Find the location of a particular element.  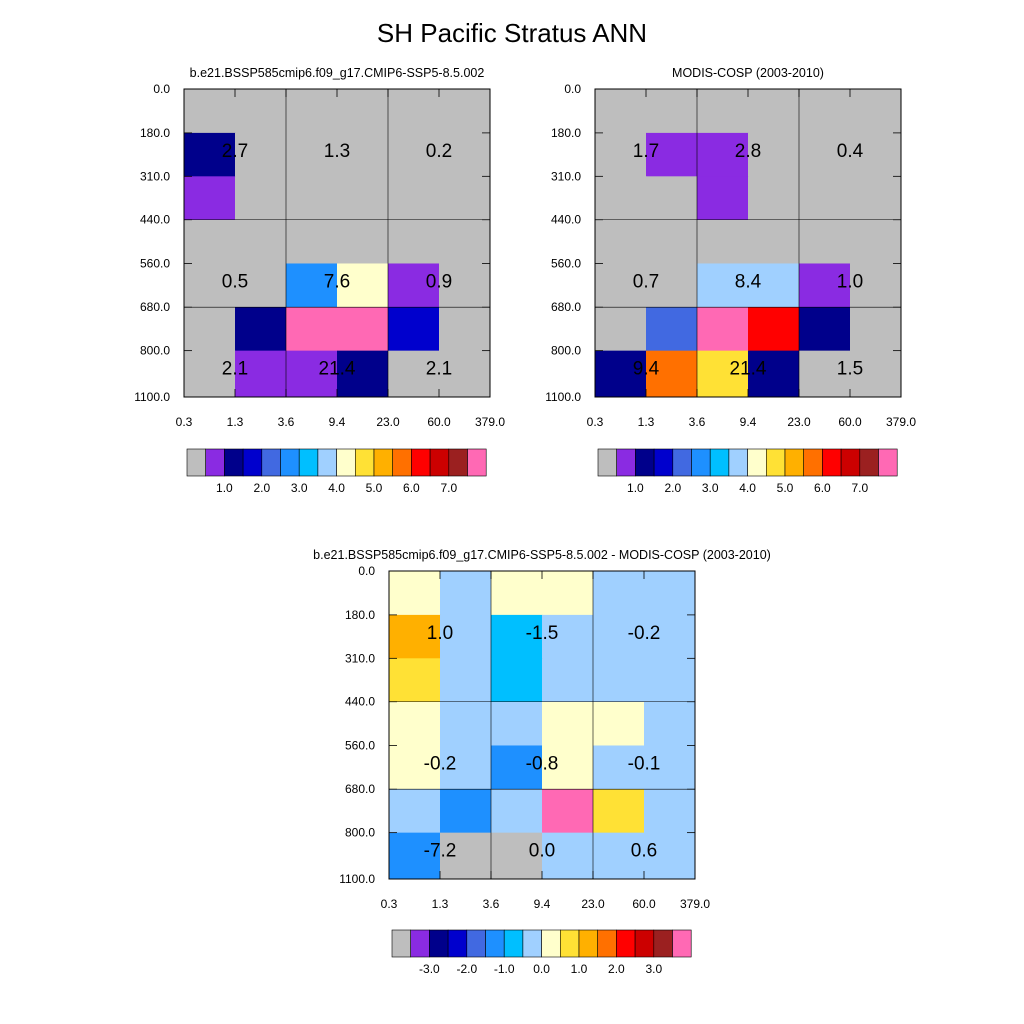

box-value-label: 2.1 is located at coordinates (439, 369).